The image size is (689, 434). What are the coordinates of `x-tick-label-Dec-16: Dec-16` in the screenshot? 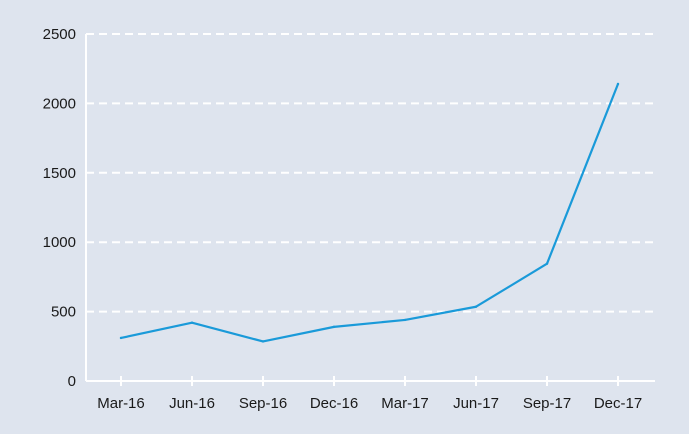 It's located at (334, 403).